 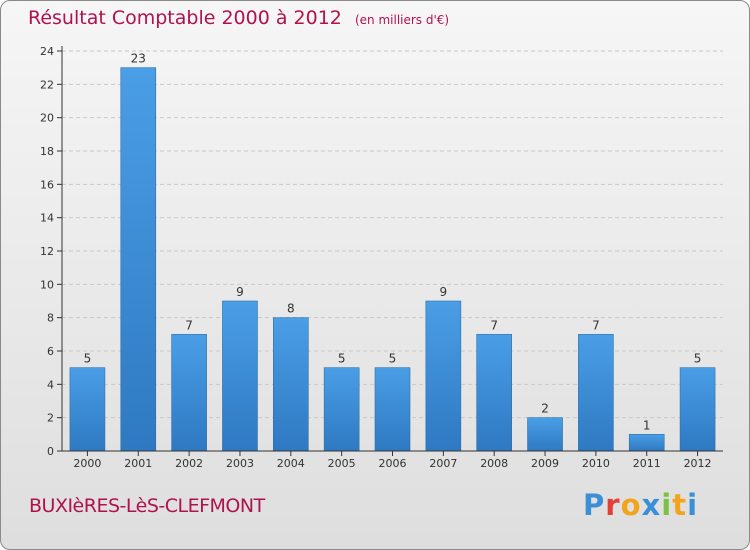 I want to click on y-tick-label: 24, so click(x=47, y=51).